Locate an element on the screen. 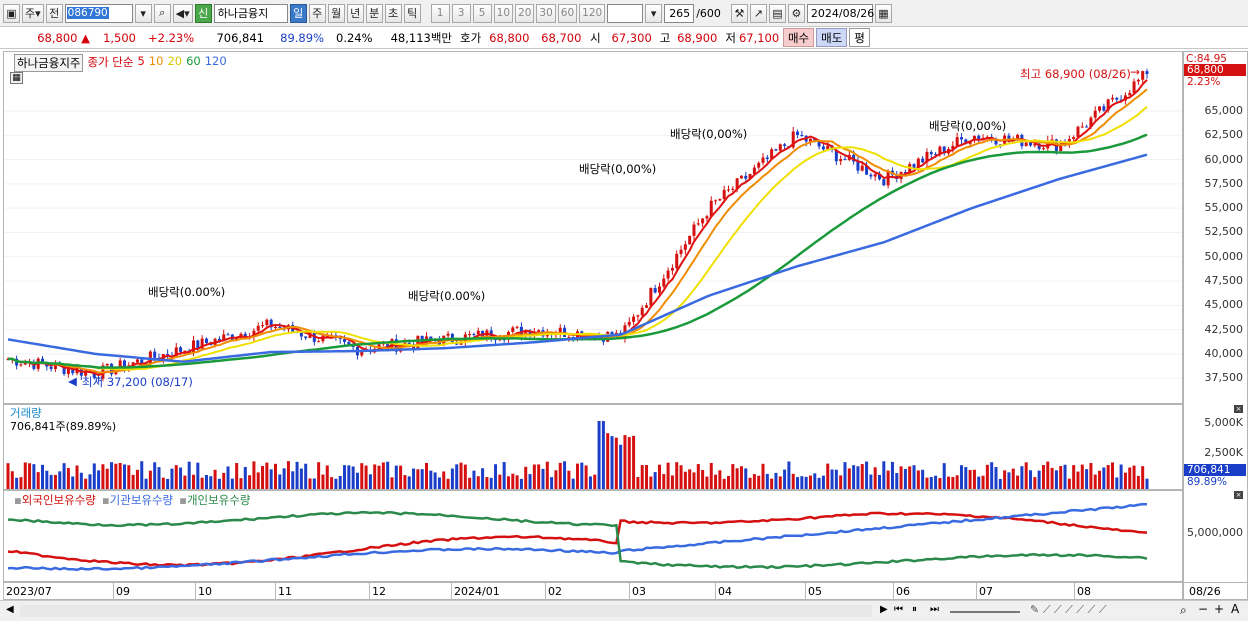  volume-current-tag: 706,841 is located at coordinates (1215, 470).